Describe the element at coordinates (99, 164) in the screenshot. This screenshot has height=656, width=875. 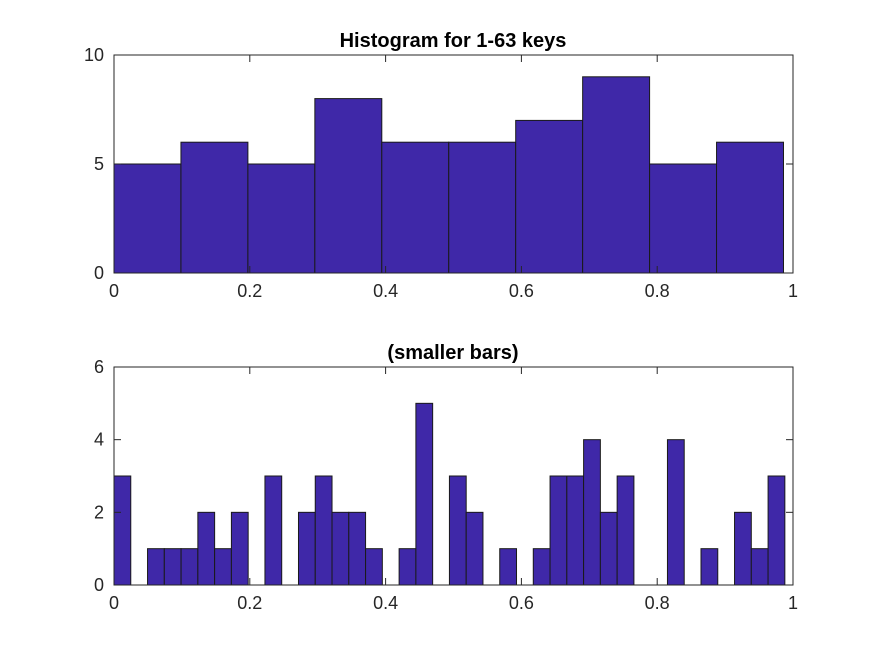
I see `y-tick-label: 5` at that location.